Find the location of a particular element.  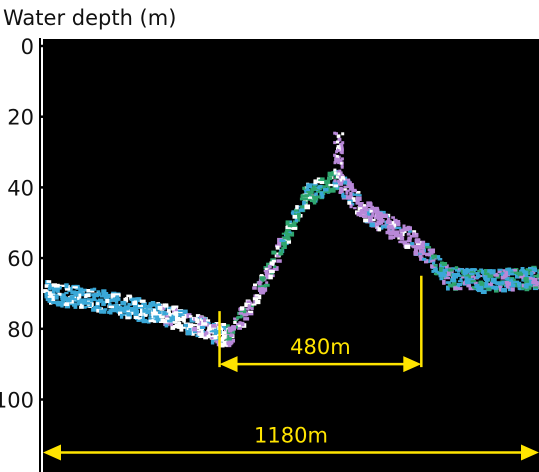

distance-label: 480m is located at coordinates (320, 347).